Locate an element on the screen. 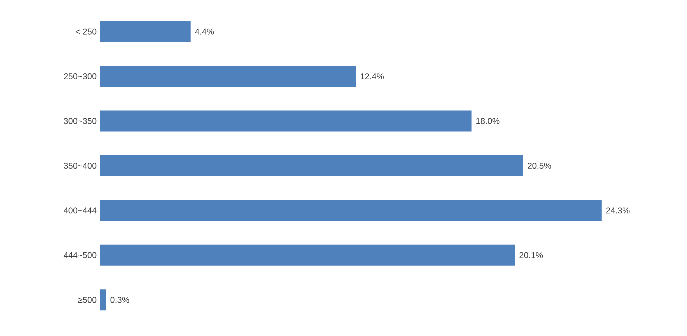 The height and width of the screenshot is (336, 687). y-tick-label: 250~300 is located at coordinates (80, 77).